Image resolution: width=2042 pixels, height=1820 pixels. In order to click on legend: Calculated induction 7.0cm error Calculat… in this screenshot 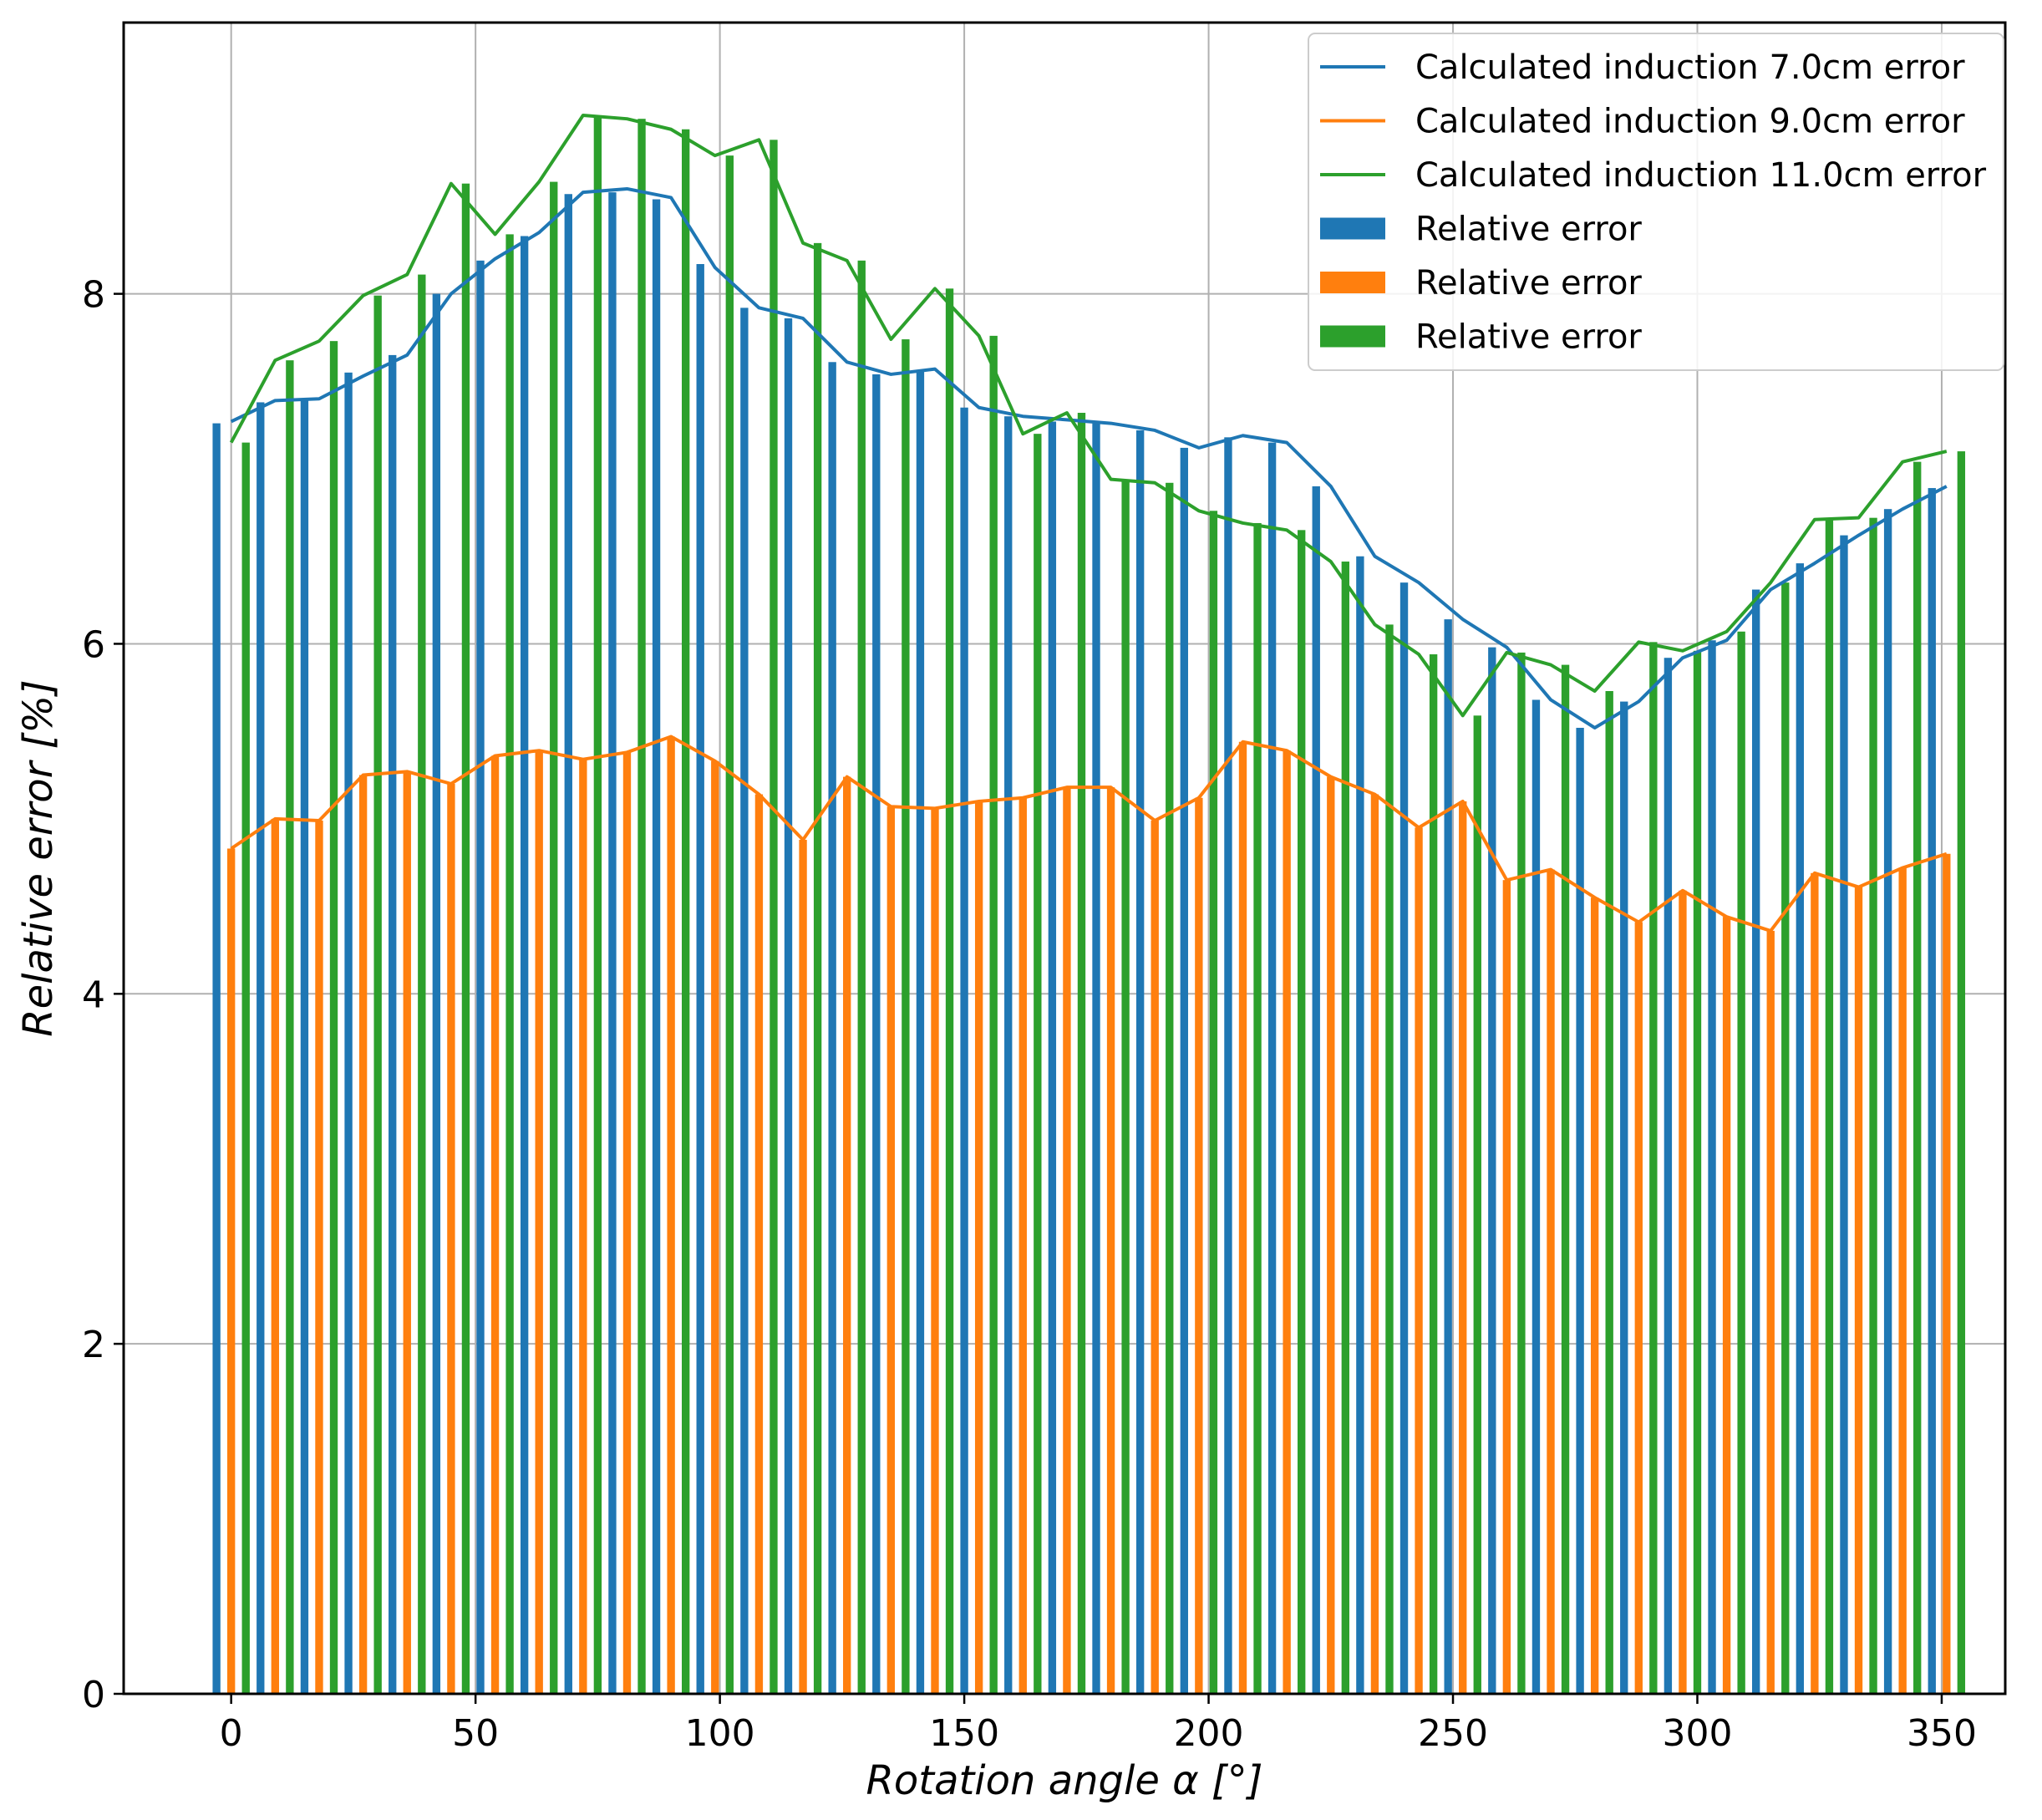, I will do `click(1656, 202)`.